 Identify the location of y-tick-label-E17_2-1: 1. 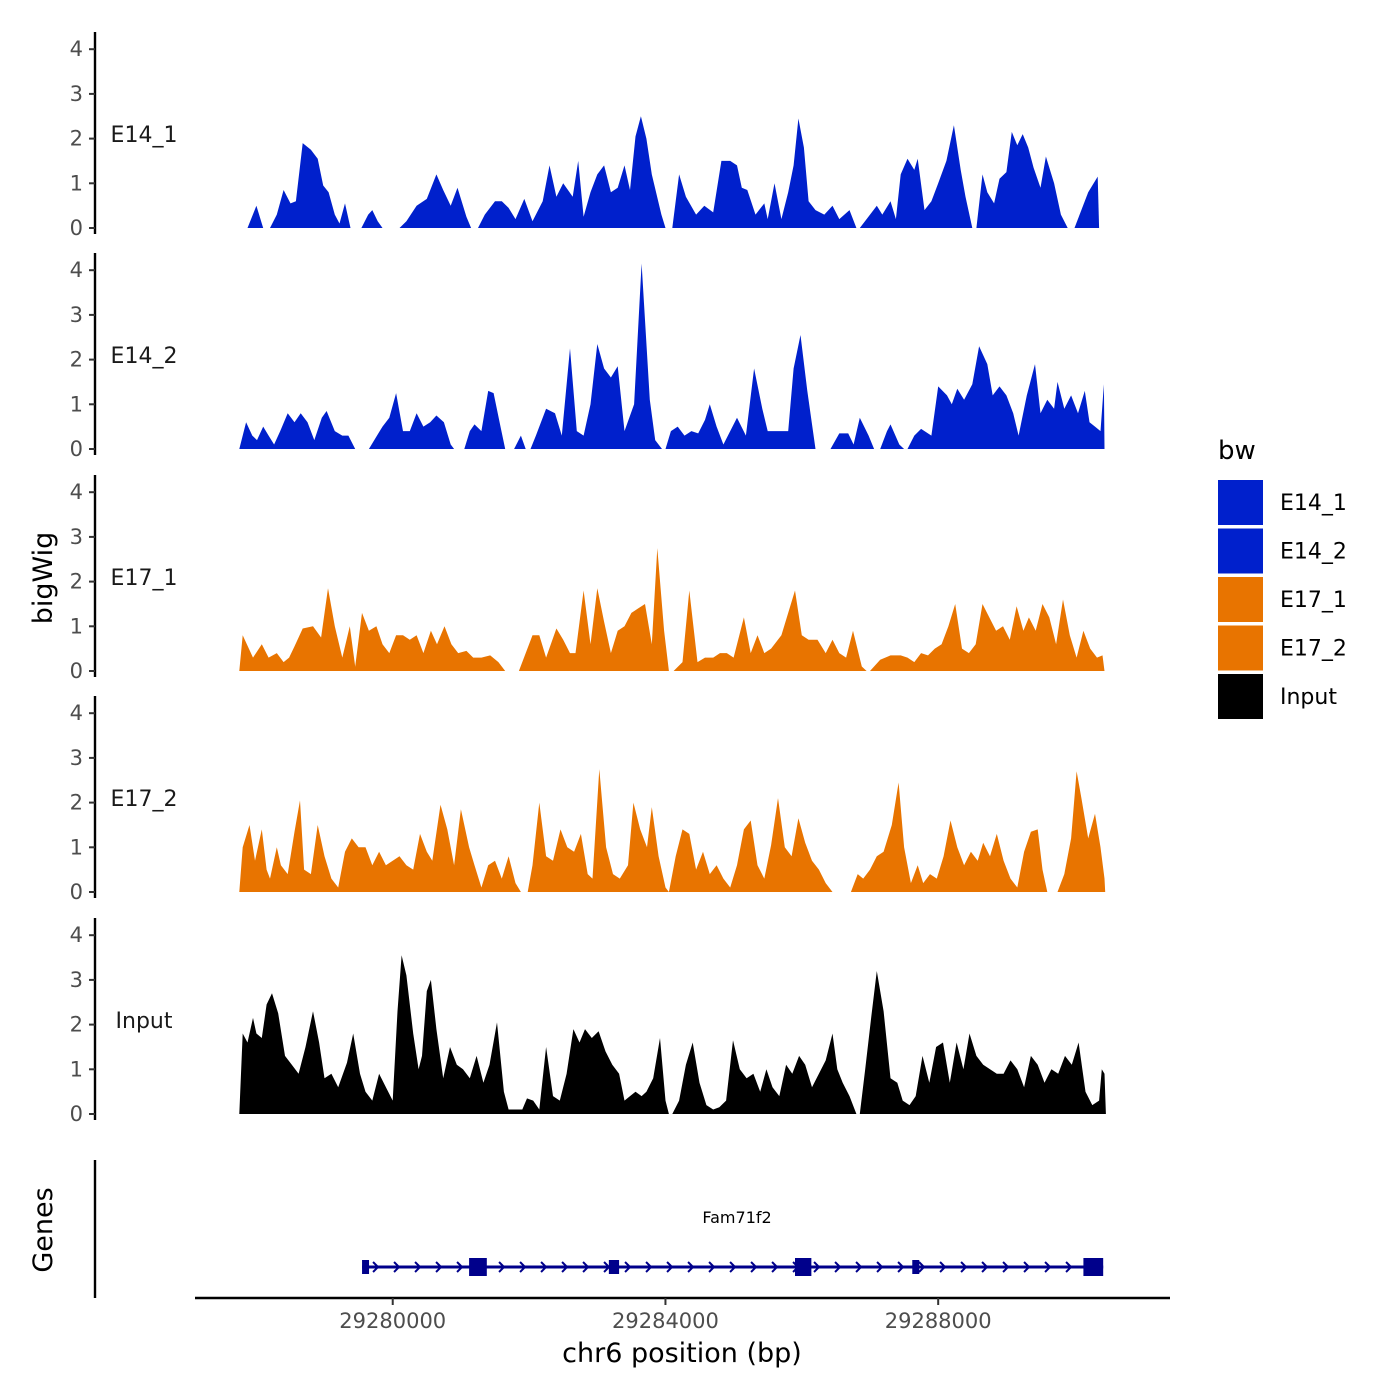
(76, 847).